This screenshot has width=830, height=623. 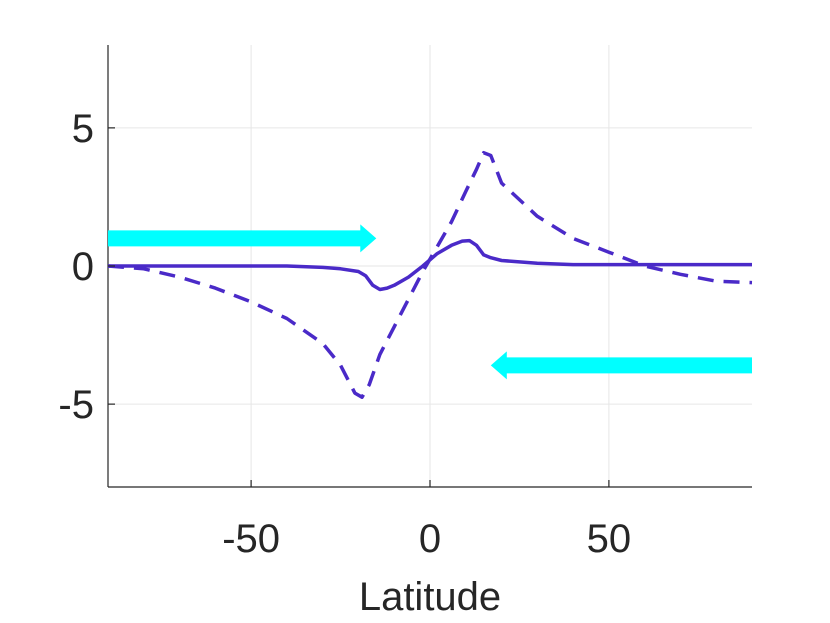 I want to click on x-tick-label: -50, so click(x=251, y=539).